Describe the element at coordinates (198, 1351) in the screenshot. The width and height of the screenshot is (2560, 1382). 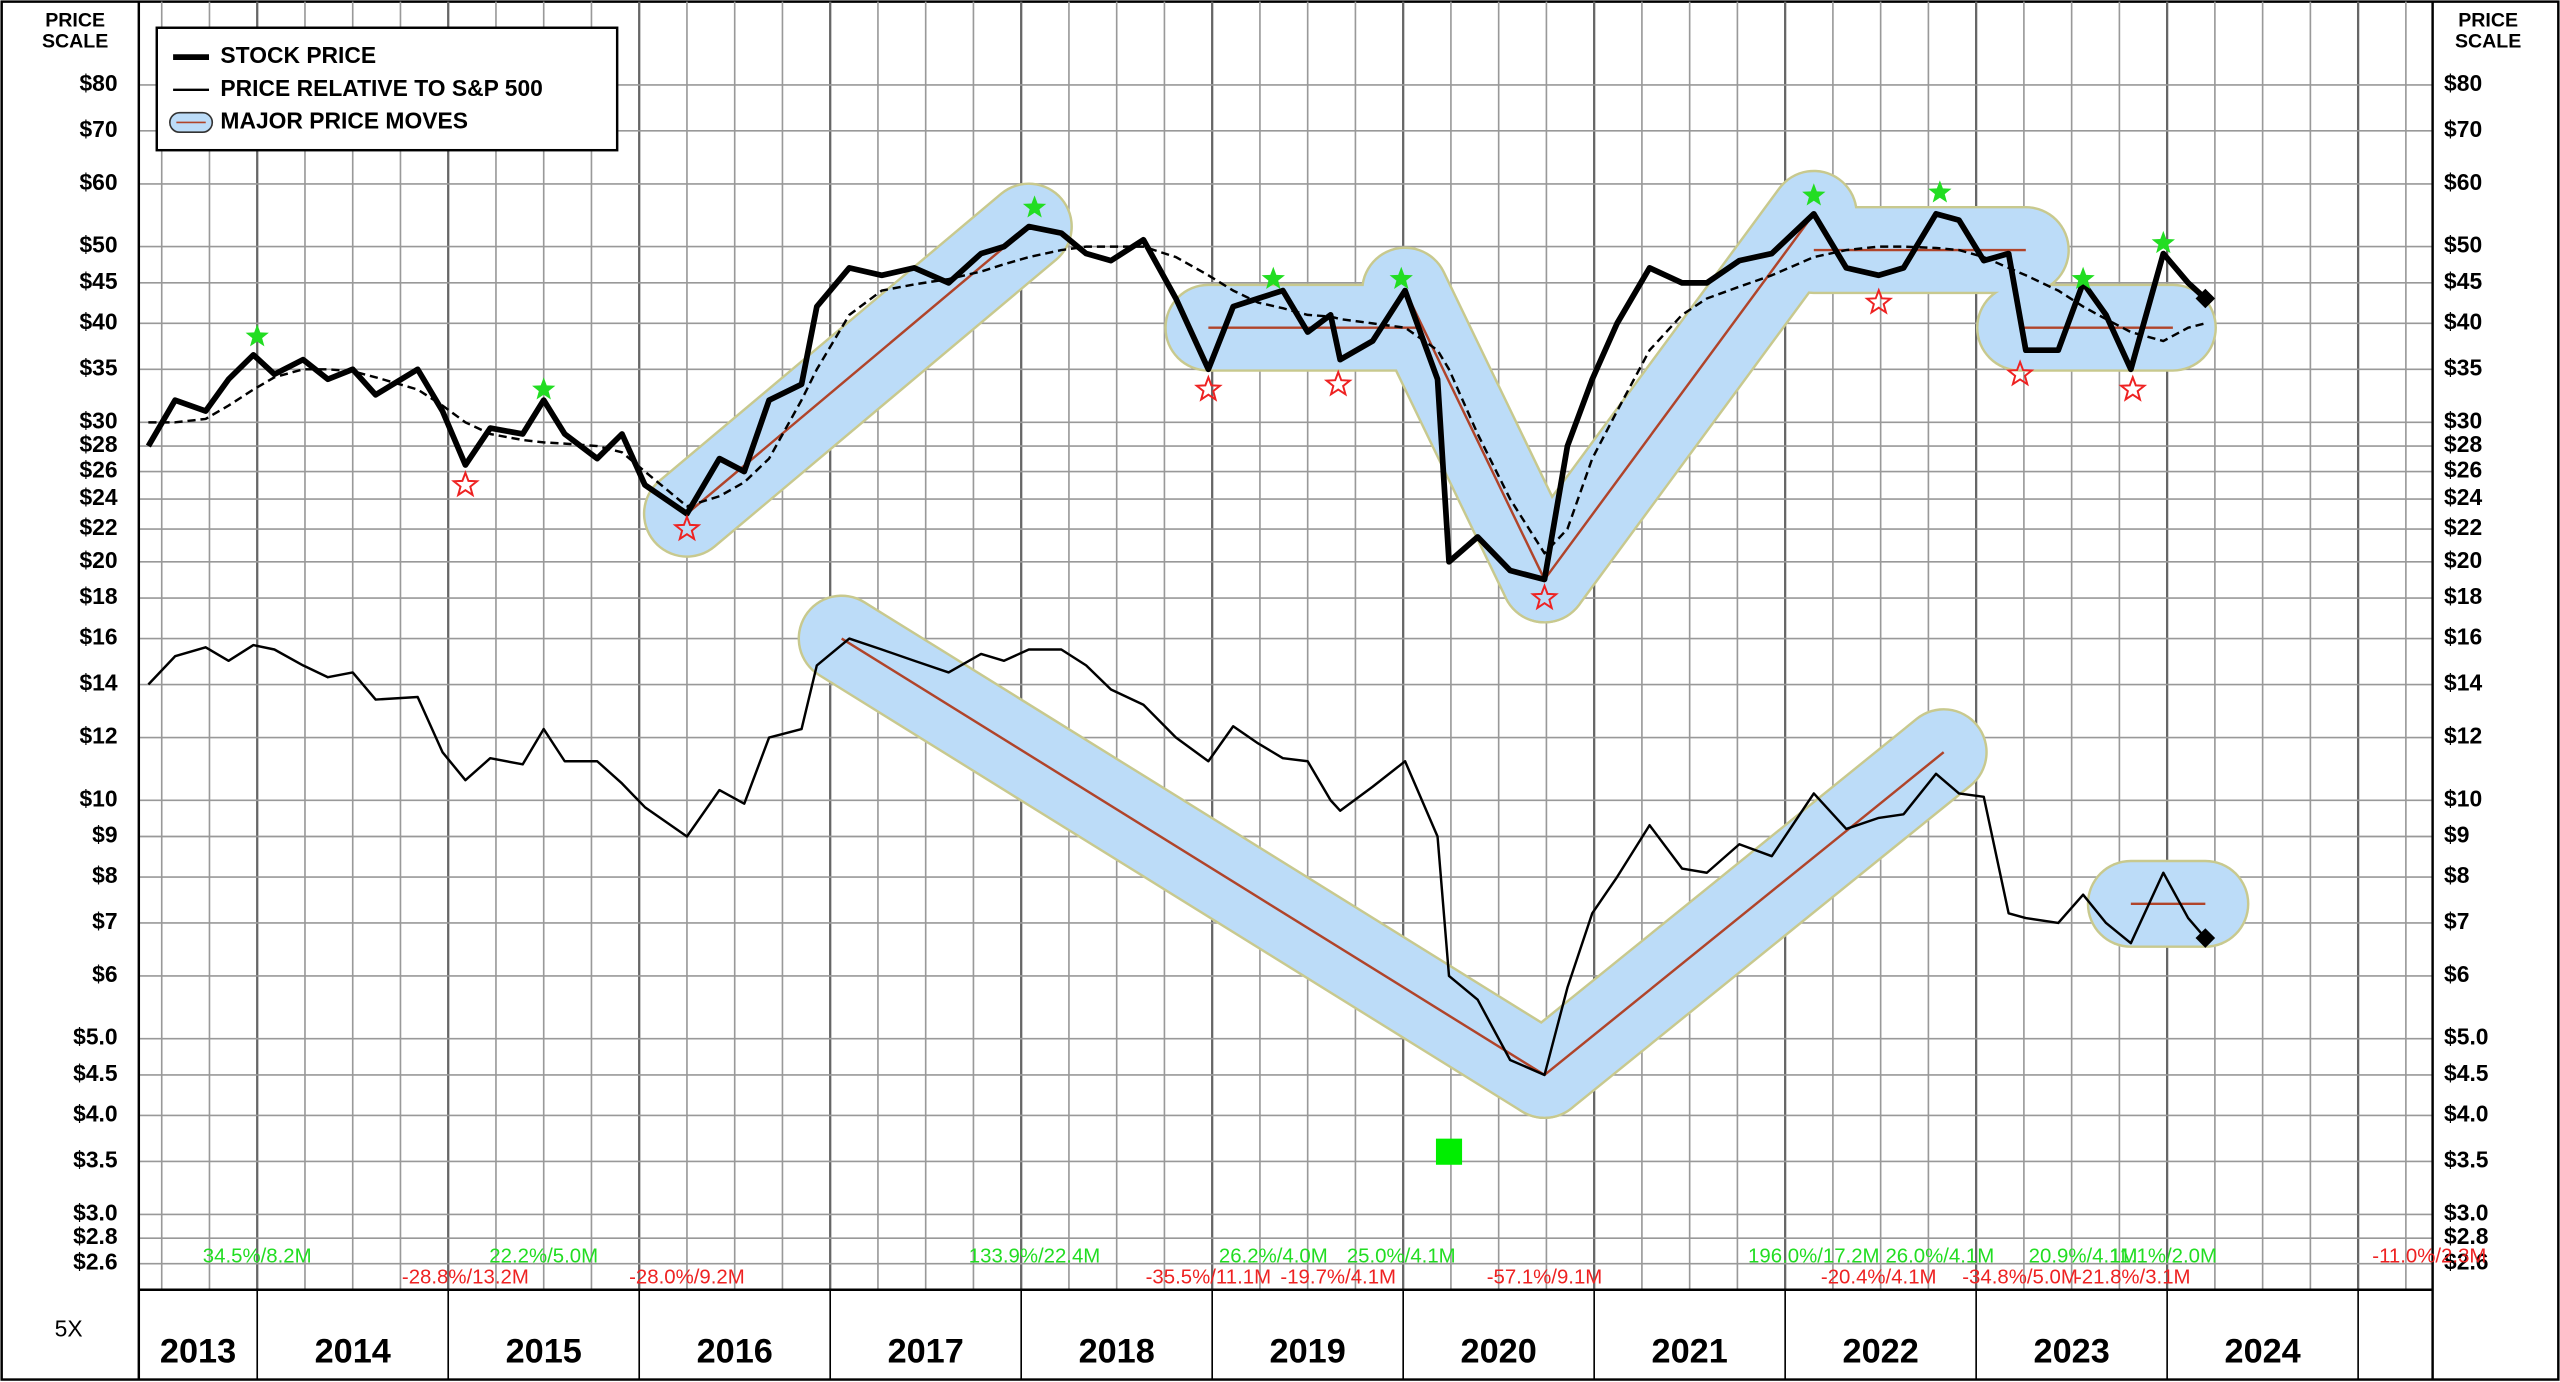
I see `year-label: 2013` at that location.